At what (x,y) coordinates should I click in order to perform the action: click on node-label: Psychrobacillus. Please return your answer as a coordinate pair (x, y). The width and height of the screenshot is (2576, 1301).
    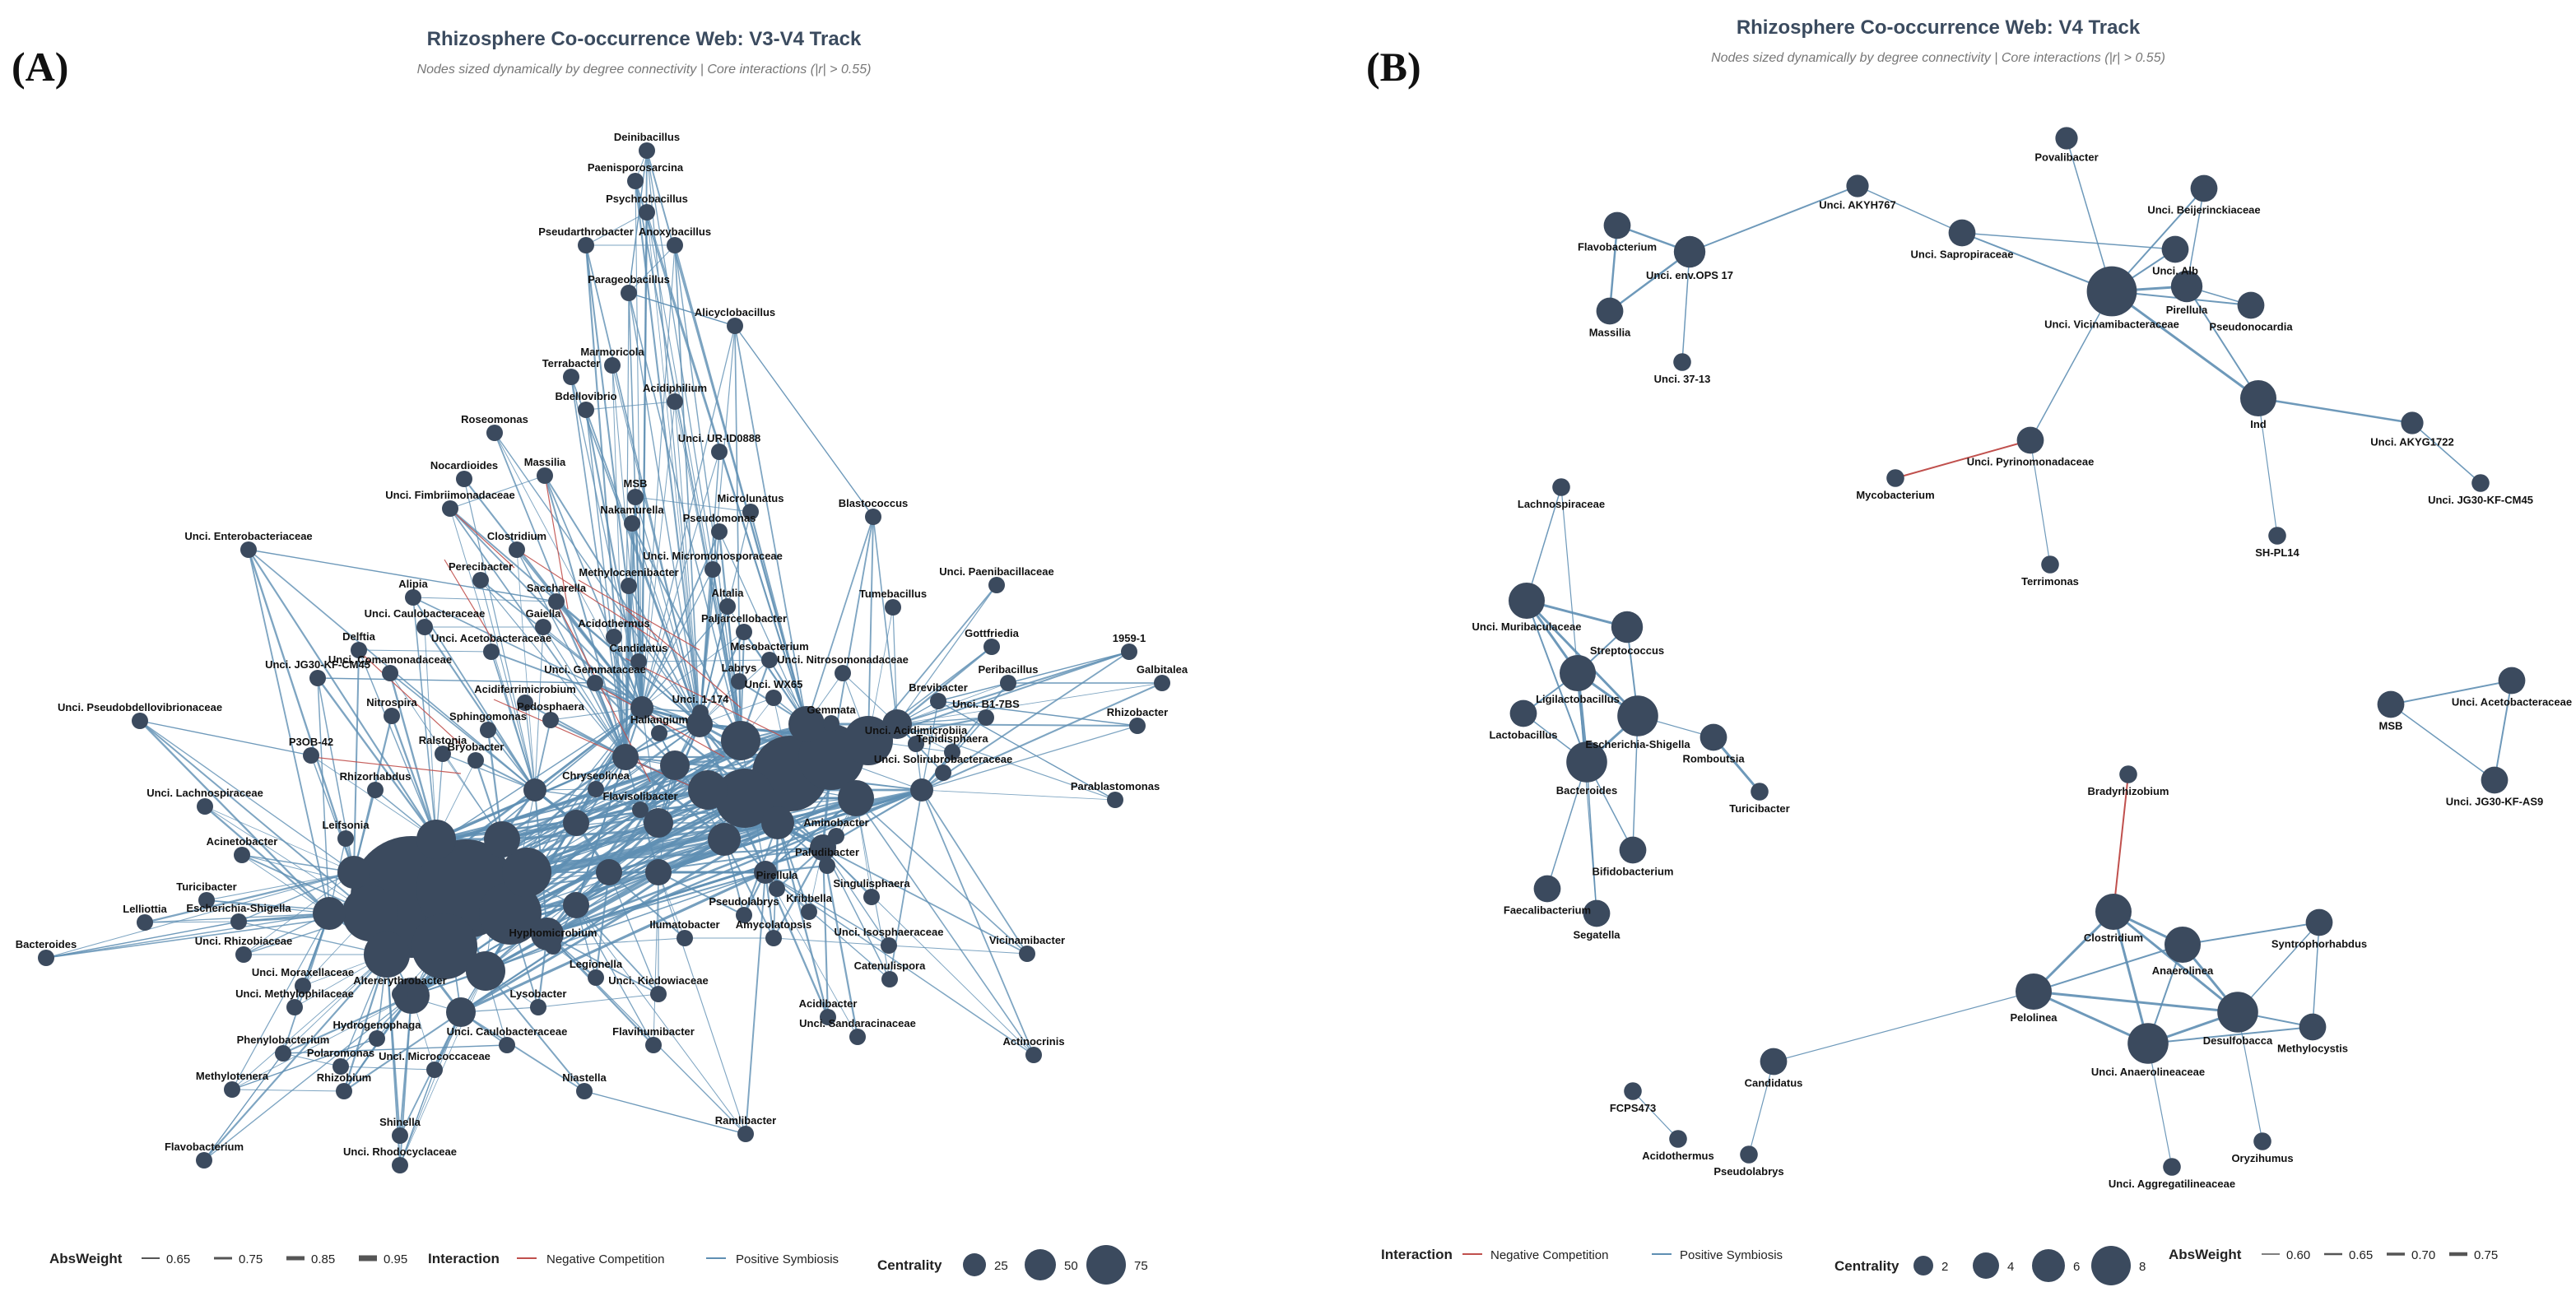
    Looking at the image, I should click on (647, 199).